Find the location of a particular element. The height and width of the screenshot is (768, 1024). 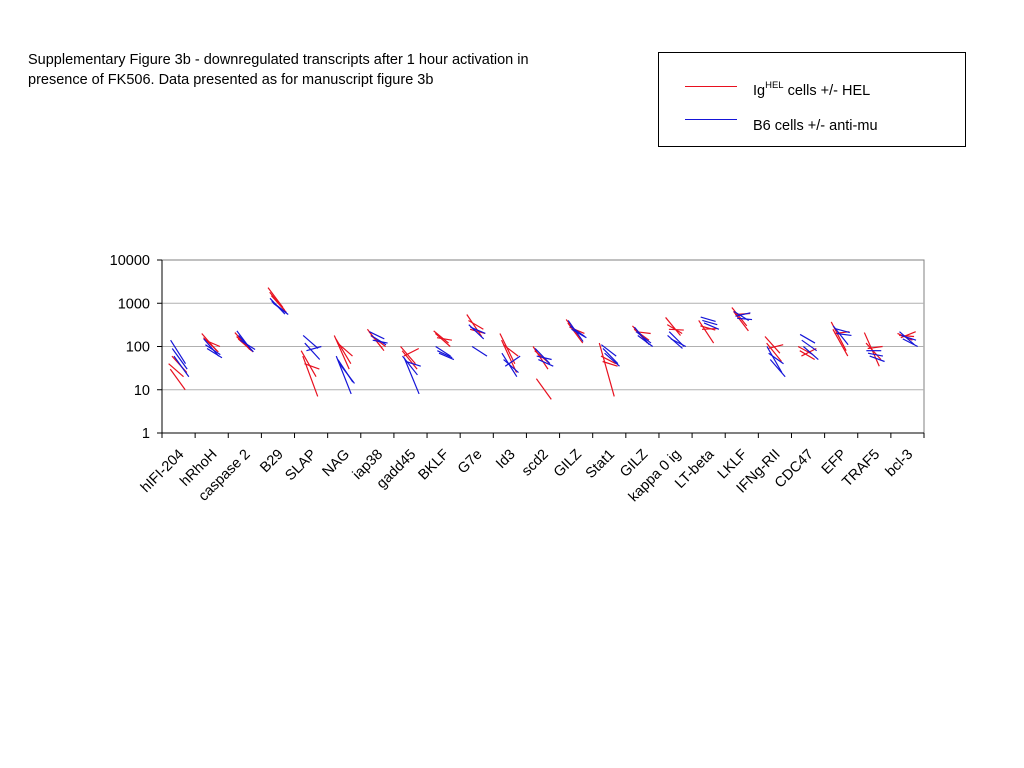

x-tick-label: BKLF is located at coordinates (433, 464).